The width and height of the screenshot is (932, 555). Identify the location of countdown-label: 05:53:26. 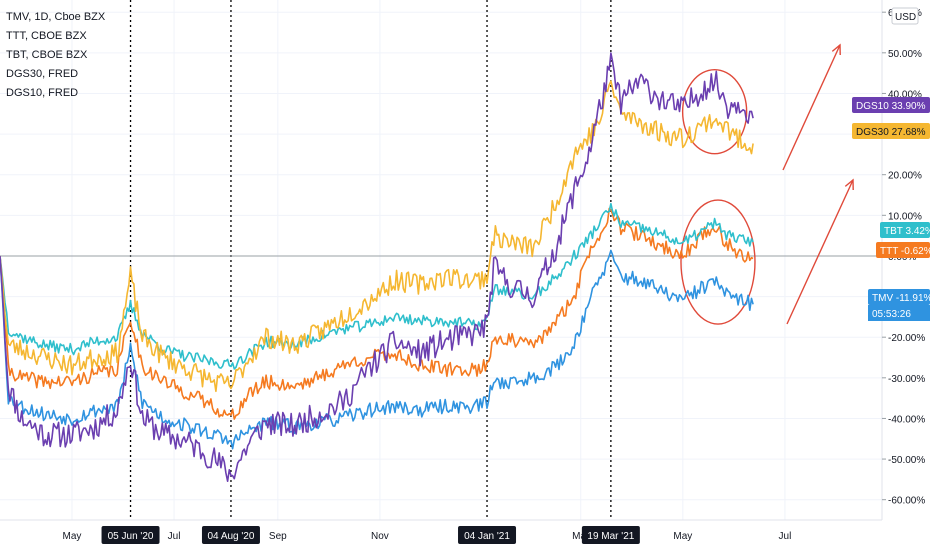
(891, 314).